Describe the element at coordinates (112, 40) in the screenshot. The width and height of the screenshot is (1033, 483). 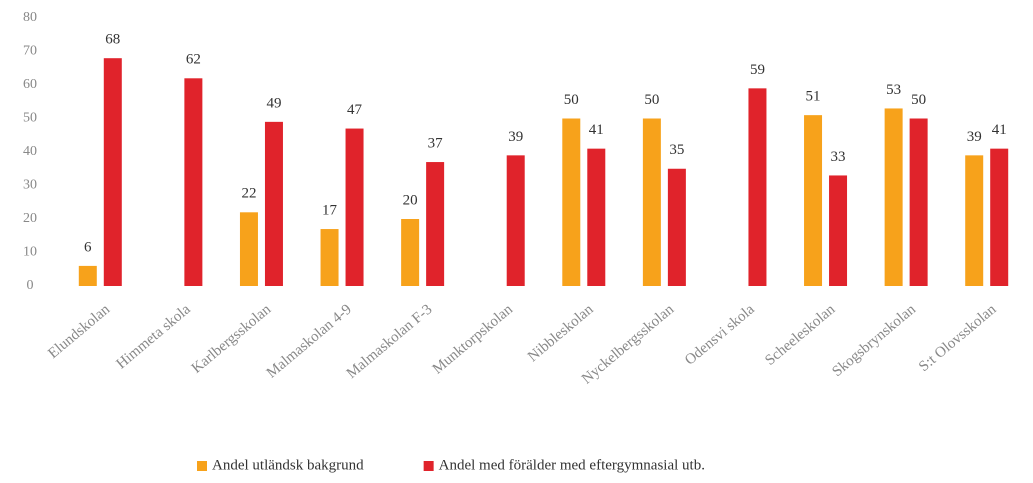
I see `value-label: 68` at that location.